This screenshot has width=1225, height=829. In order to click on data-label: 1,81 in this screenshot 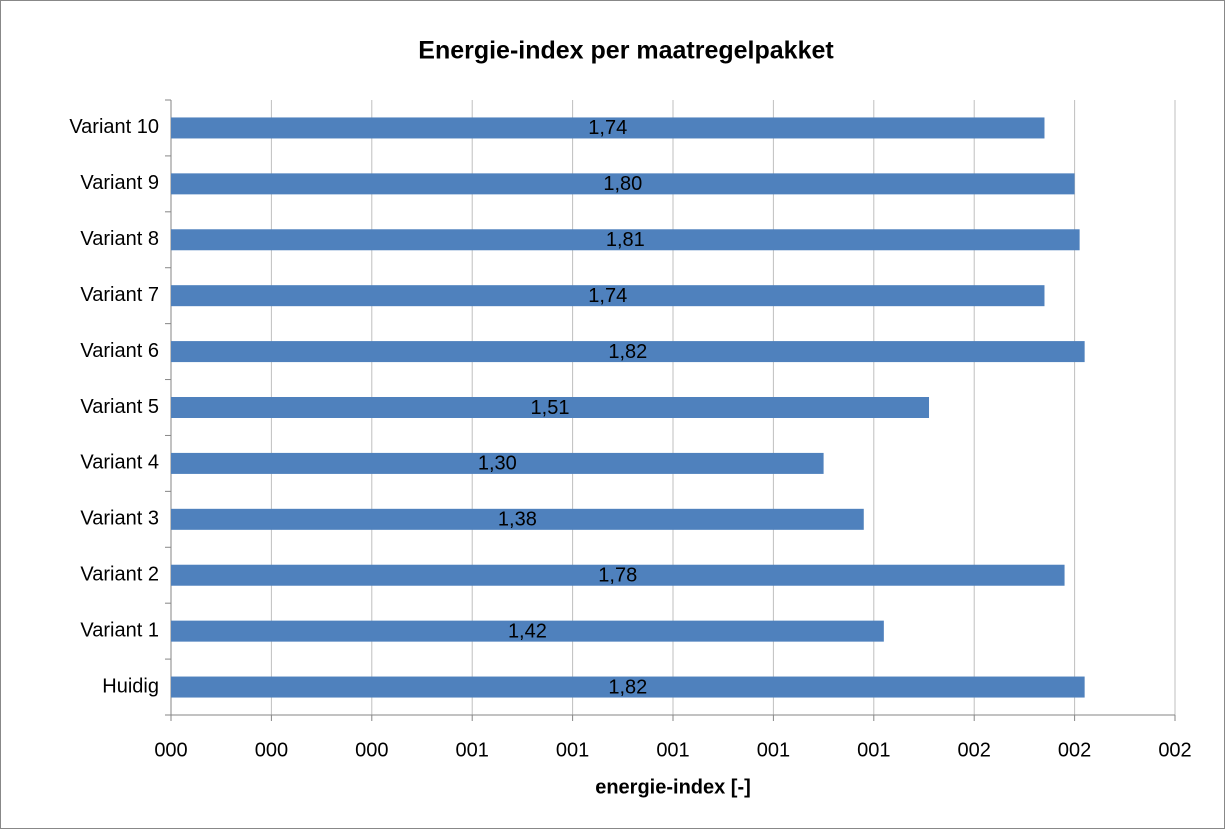, I will do `click(625, 240)`.